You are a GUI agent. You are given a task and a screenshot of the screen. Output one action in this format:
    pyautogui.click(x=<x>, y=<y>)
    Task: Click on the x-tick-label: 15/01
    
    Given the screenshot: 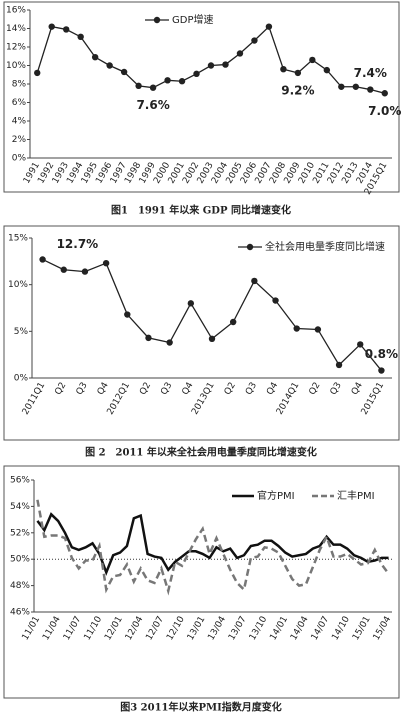 What is the action you would take?
    pyautogui.click(x=362, y=628)
    